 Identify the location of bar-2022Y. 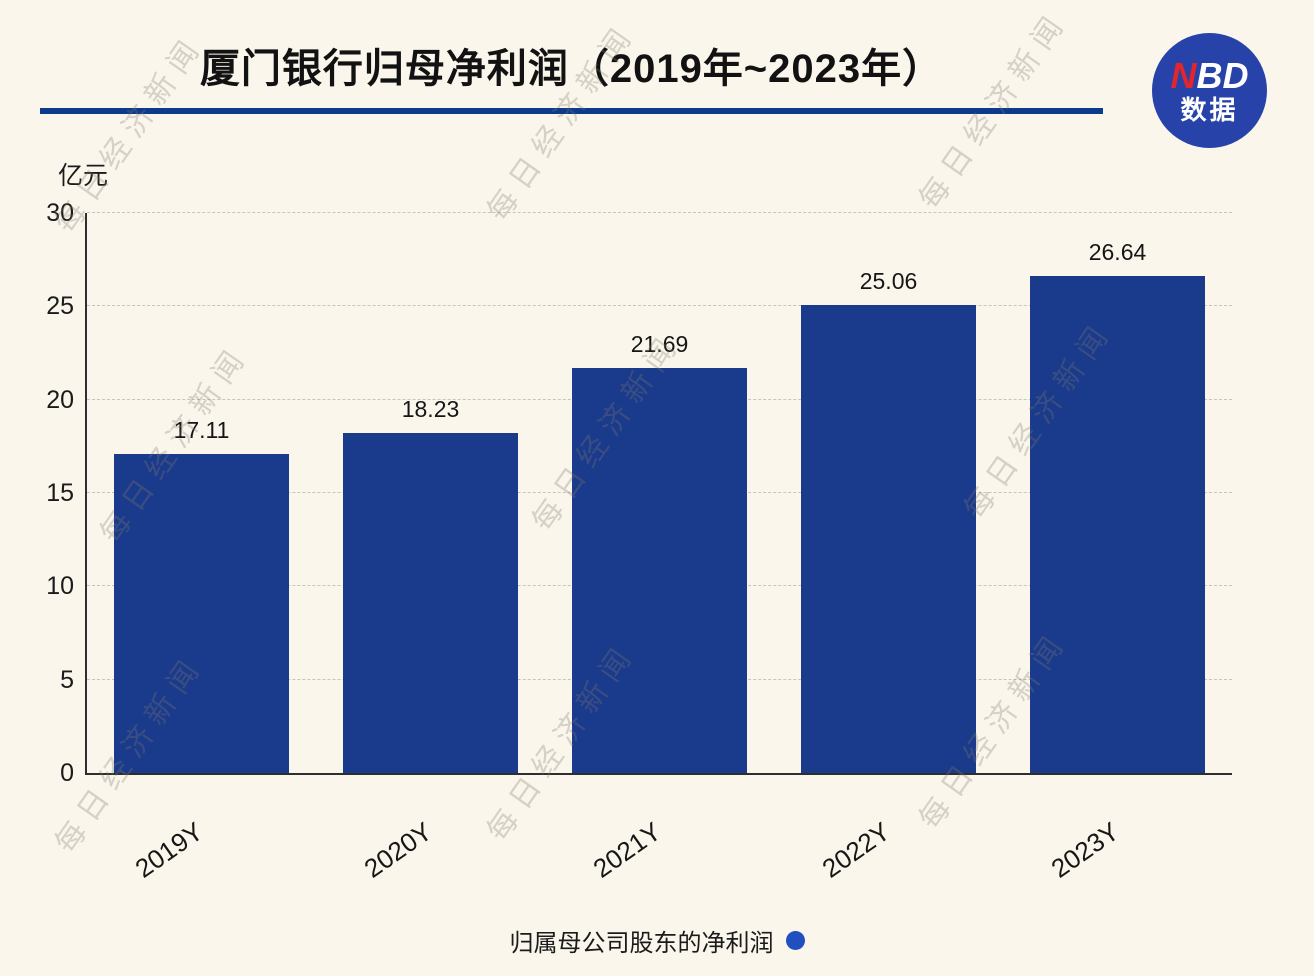
(888, 539).